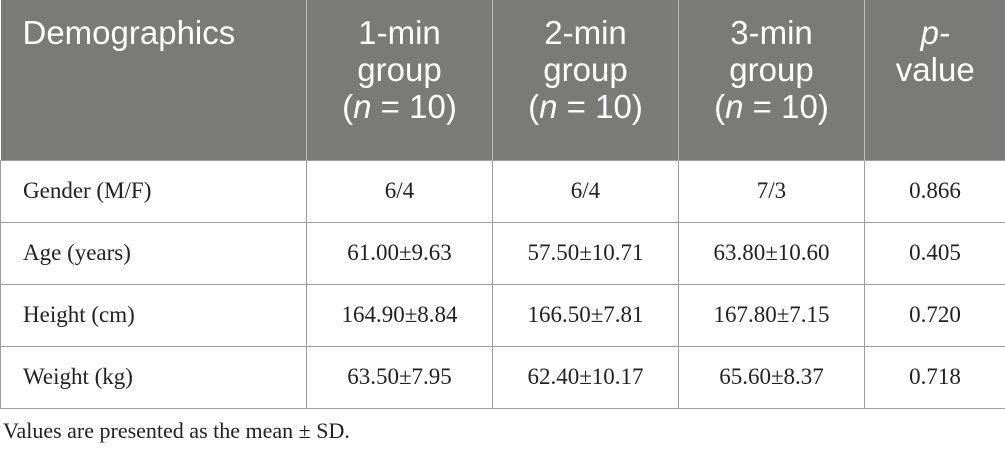 This screenshot has width=1005, height=462. What do you see at coordinates (799, 106) in the screenshot?
I see `header-3-min-n: 10` at bounding box center [799, 106].